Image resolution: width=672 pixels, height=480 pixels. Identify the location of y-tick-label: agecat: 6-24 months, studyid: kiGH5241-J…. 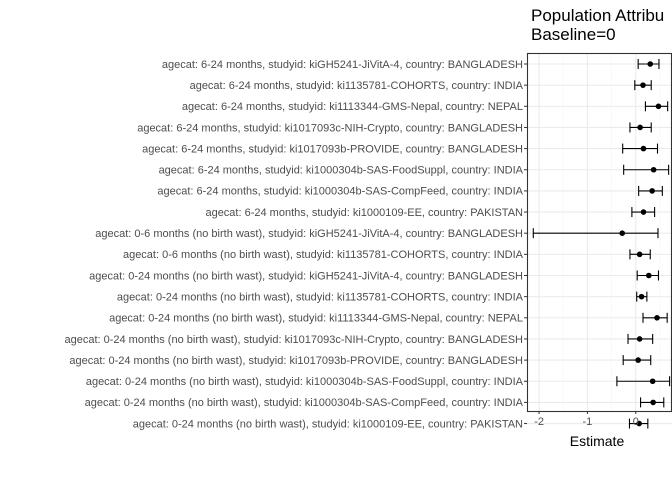
(342, 65).